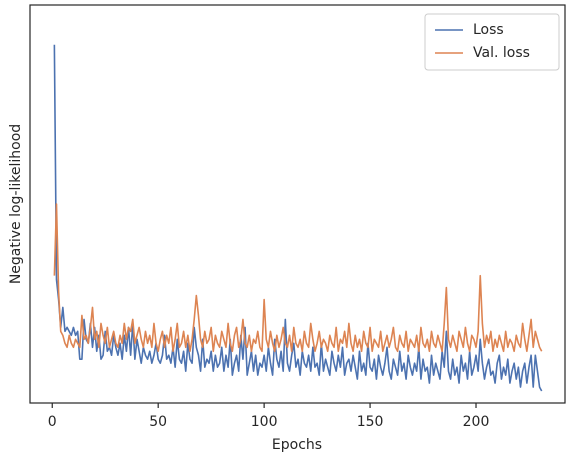 This screenshot has height=463, width=573. What do you see at coordinates (16, 204) in the screenshot?
I see `y-axis-label: Negative log-likelihood` at bounding box center [16, 204].